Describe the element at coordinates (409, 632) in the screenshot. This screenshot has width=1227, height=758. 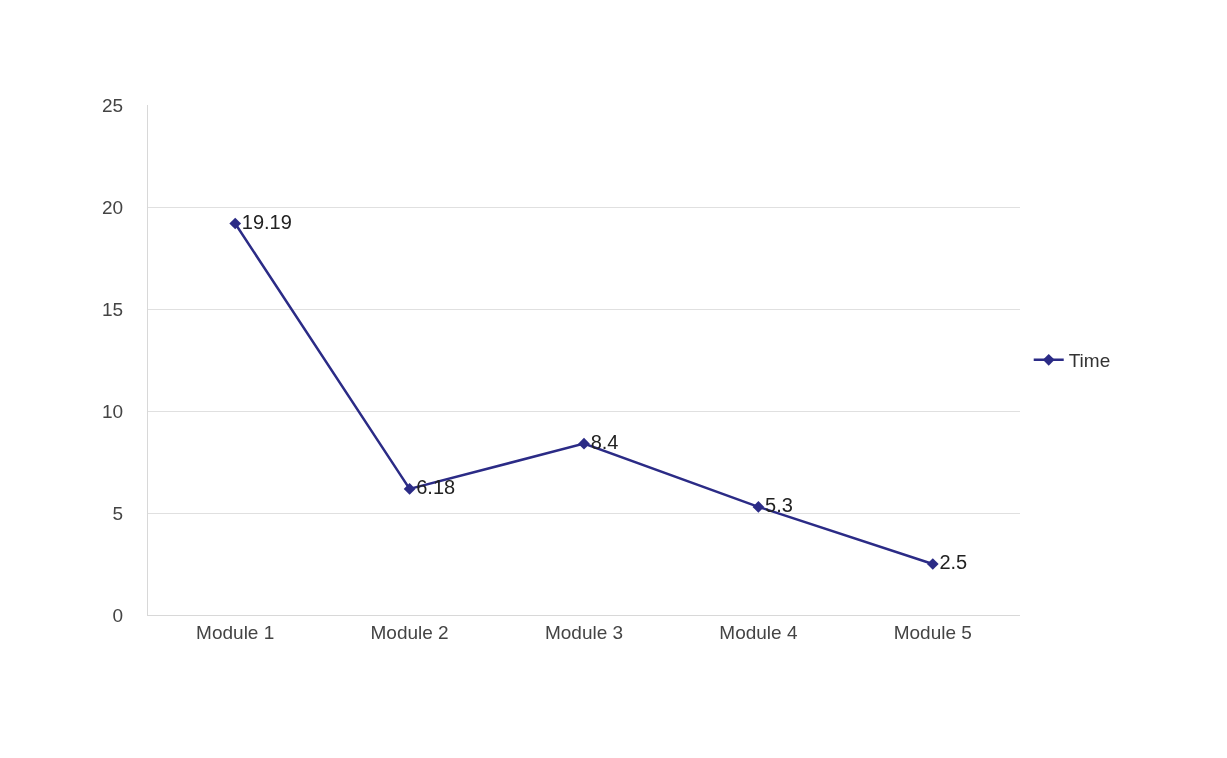
I see `x-tick-label: Module 2` at that location.